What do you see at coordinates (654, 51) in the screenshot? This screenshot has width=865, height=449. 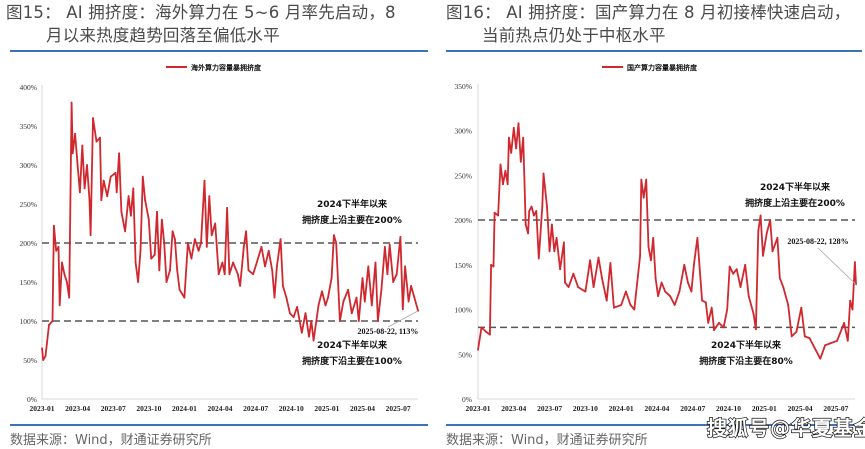 I see `figure-16-top-rule` at bounding box center [654, 51].